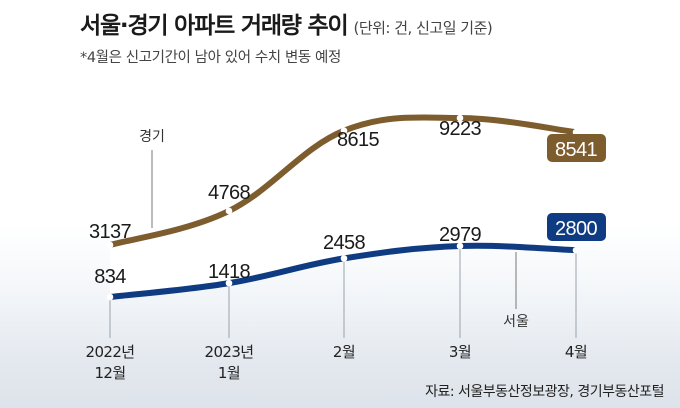 The image size is (680, 408). What do you see at coordinates (516, 322) in the screenshot?
I see `series-name-seoul: 서울` at bounding box center [516, 322].